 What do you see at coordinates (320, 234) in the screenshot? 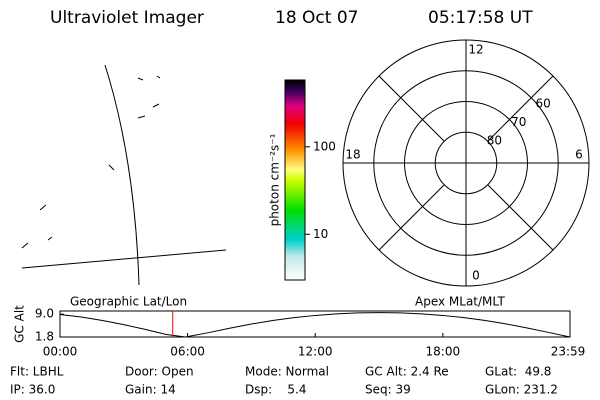
I see `y-tick-label: 10` at bounding box center [320, 234].